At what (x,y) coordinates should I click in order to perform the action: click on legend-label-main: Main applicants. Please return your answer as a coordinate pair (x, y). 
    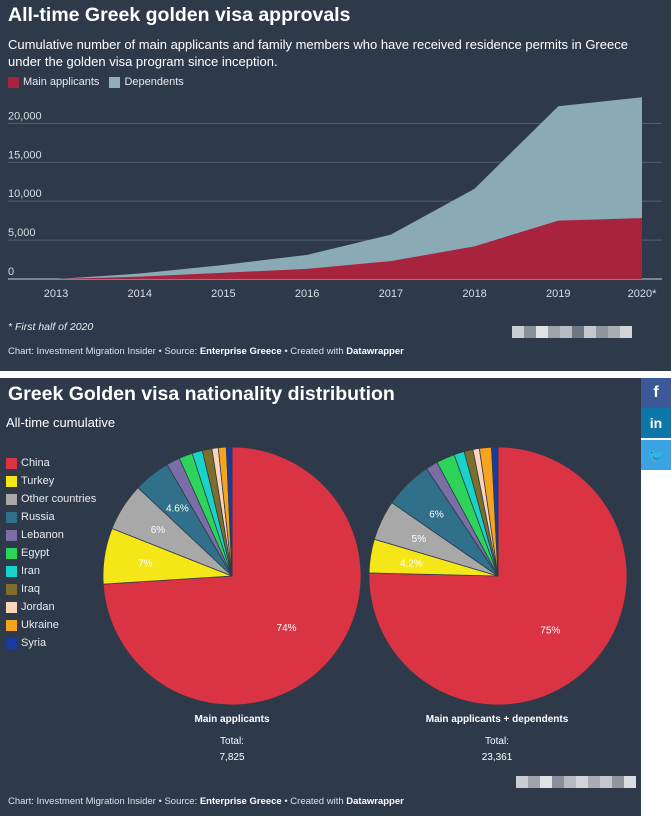
    Looking at the image, I should click on (61, 82).